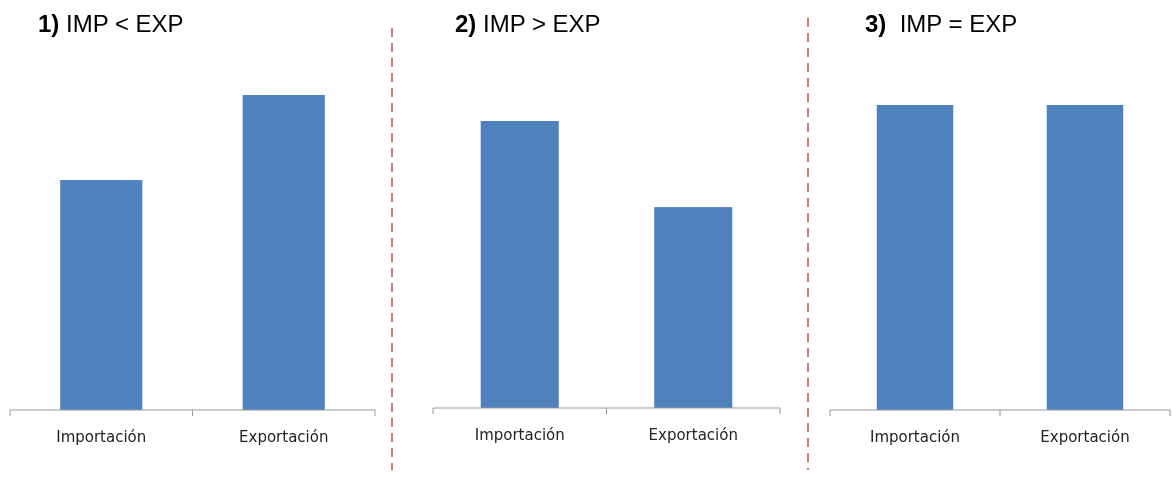 The height and width of the screenshot is (477, 1172). I want to click on chart-title: 2) IMP > EXP, so click(528, 23).